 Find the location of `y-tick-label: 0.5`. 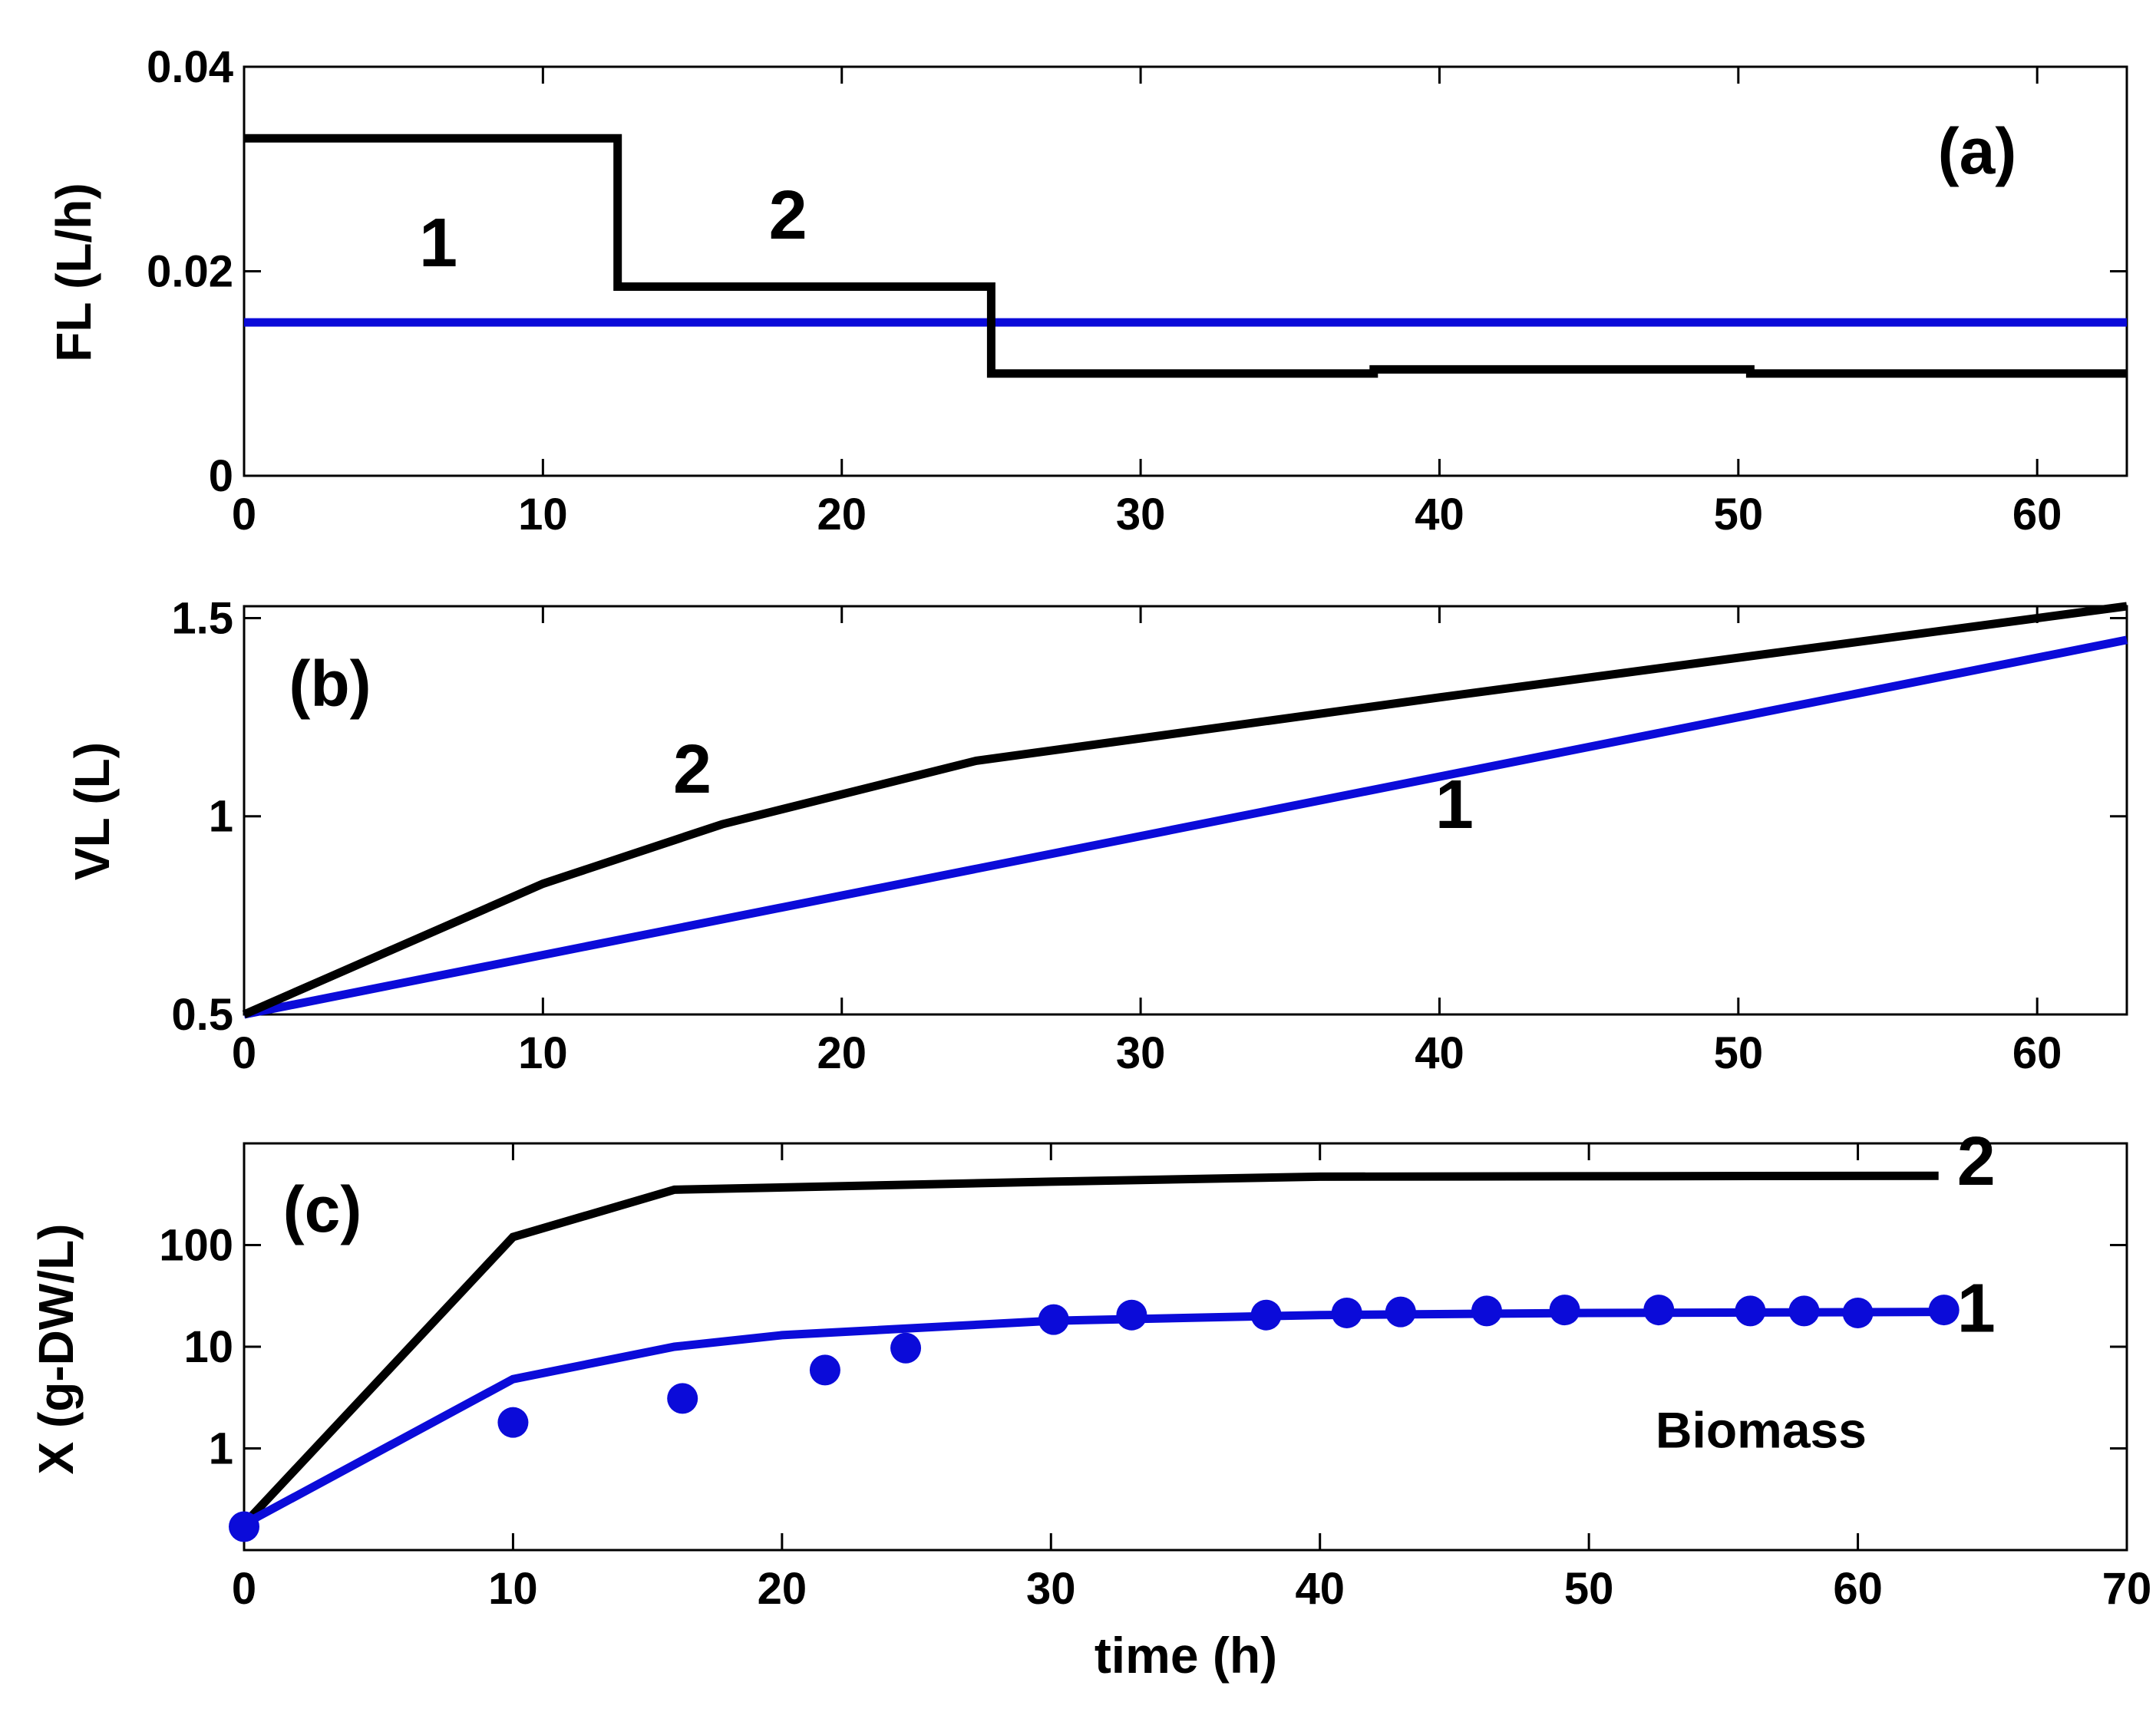

y-tick-label: 0.5 is located at coordinates (202, 1015).